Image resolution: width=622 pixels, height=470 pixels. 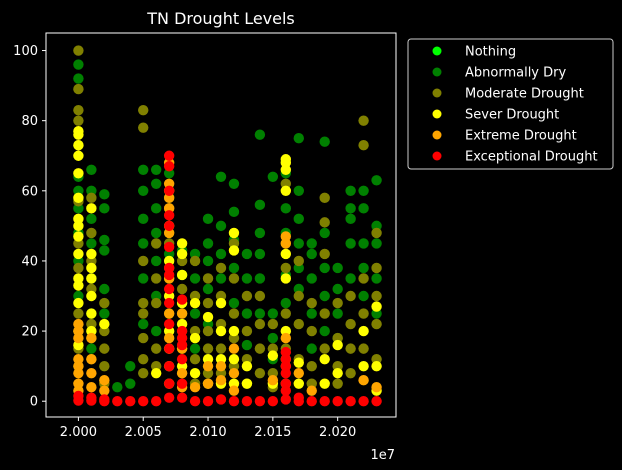 I want to click on y-tick-label: 40, so click(x=29, y=261).